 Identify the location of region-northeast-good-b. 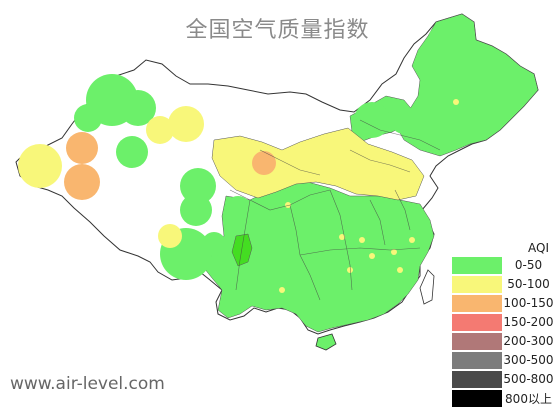
(444, 40).